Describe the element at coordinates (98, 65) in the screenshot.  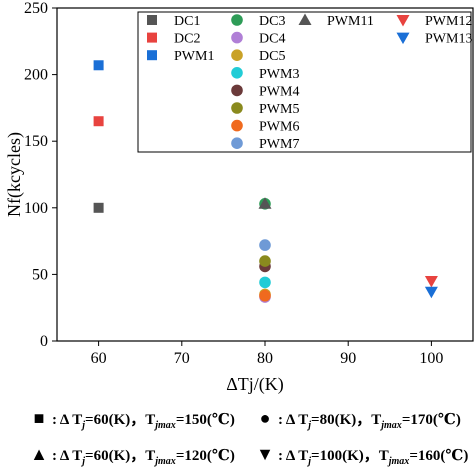
I see `data-point-pwm1` at that location.